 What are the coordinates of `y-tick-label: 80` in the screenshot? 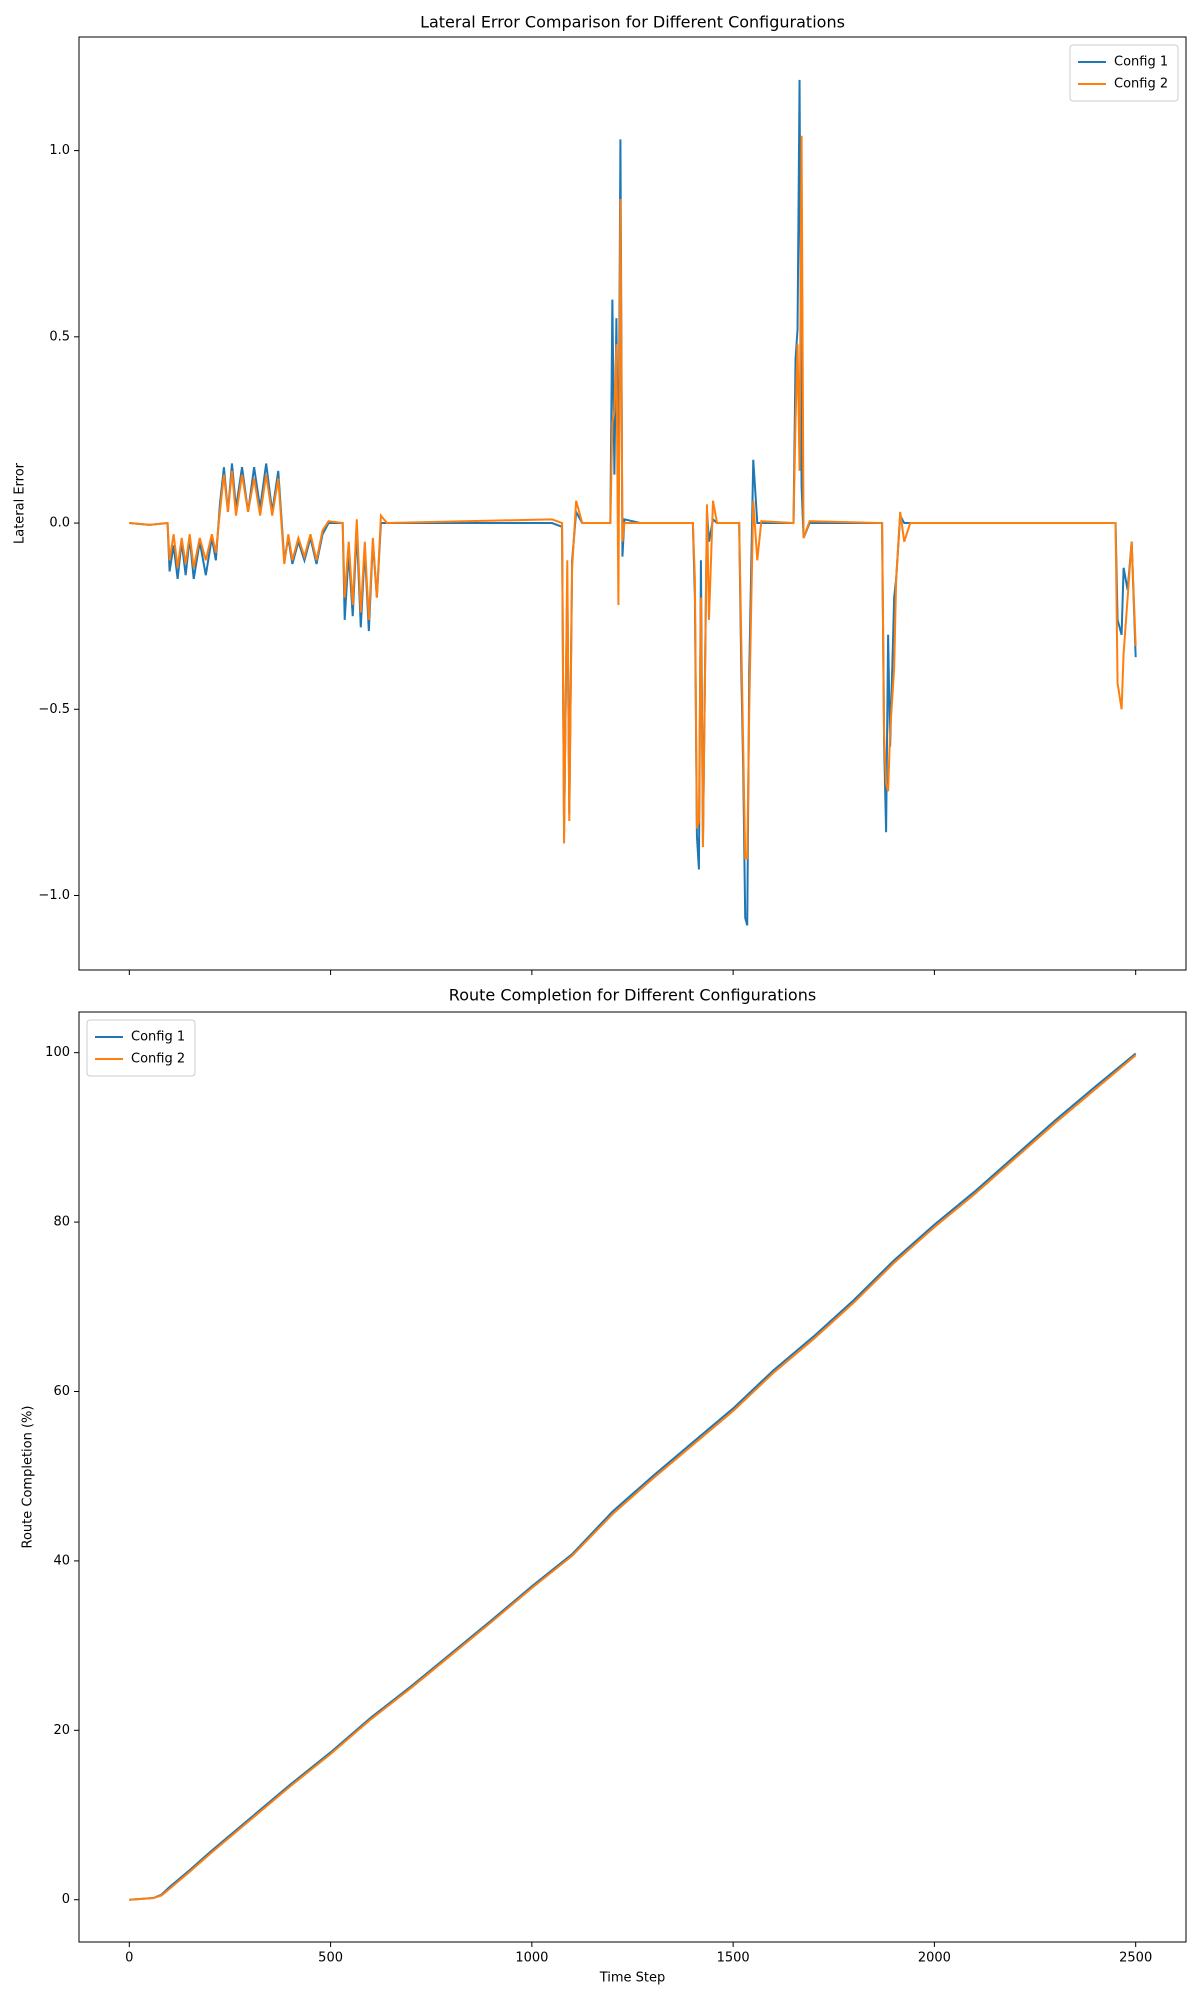 It's located at (61, 1222).